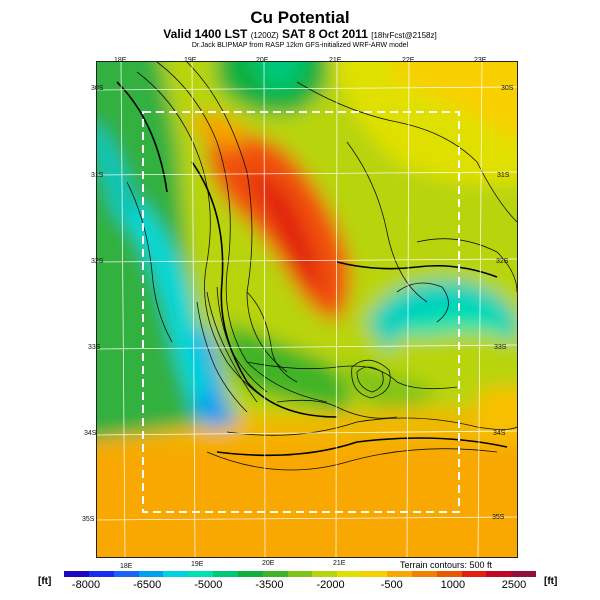 The height and width of the screenshot is (600, 600). I want to click on colorbar-label: 1000, so click(453, 585).